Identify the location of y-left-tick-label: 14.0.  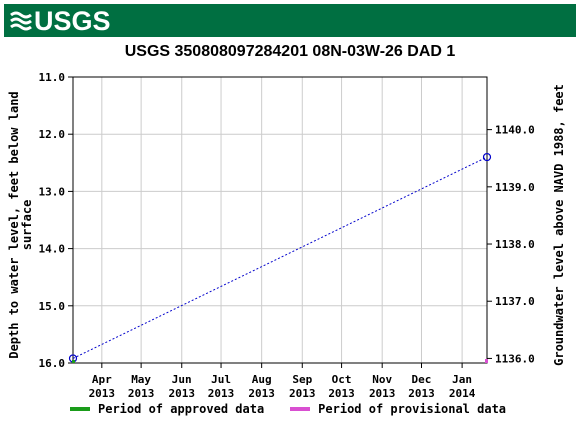
(52, 249).